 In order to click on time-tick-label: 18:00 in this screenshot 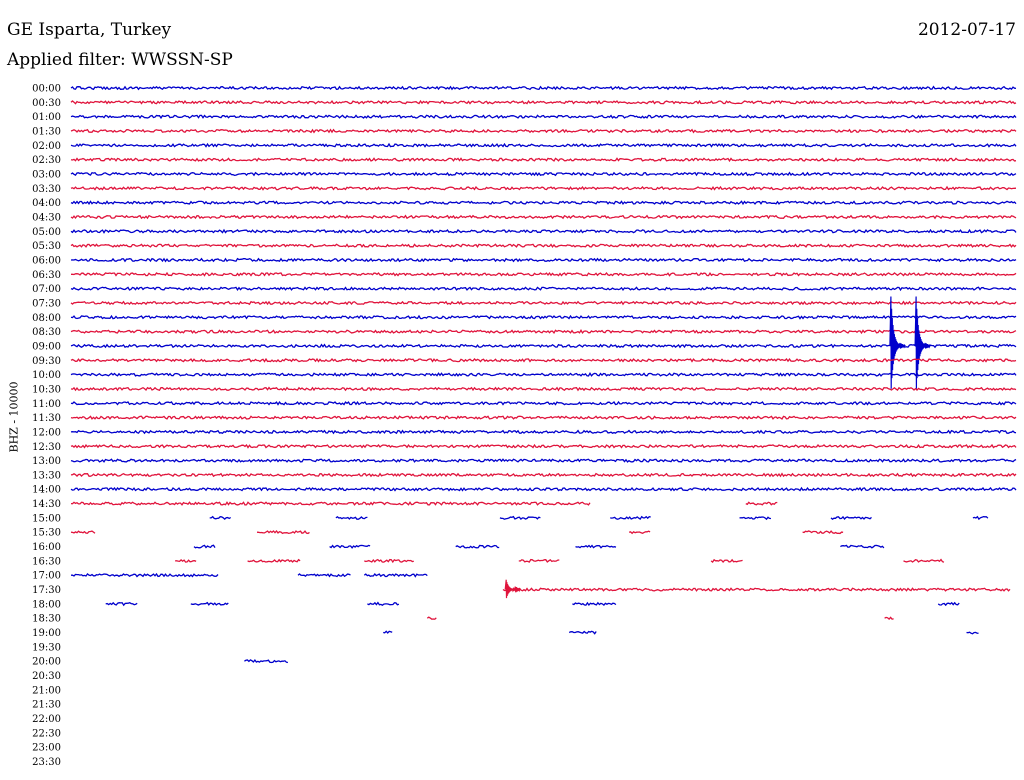, I will do `click(46, 604)`.